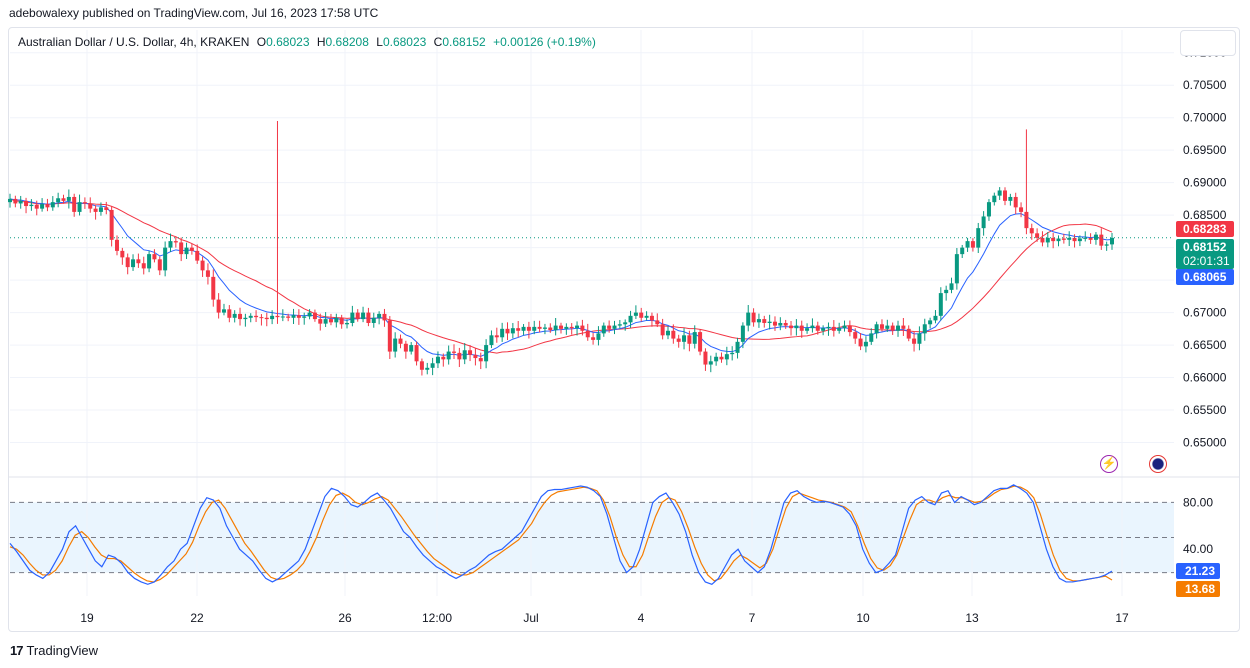 This screenshot has height=668, width=1250. Describe the element at coordinates (345, 618) in the screenshot. I see `time-tick-label: 26` at that location.